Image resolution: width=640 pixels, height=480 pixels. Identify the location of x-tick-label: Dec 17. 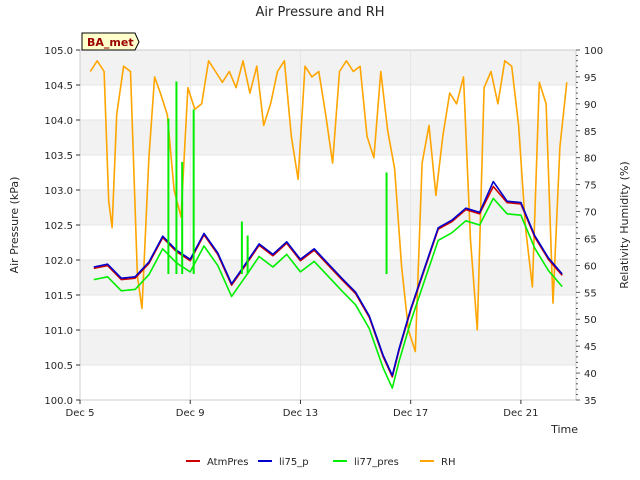
(410, 413).